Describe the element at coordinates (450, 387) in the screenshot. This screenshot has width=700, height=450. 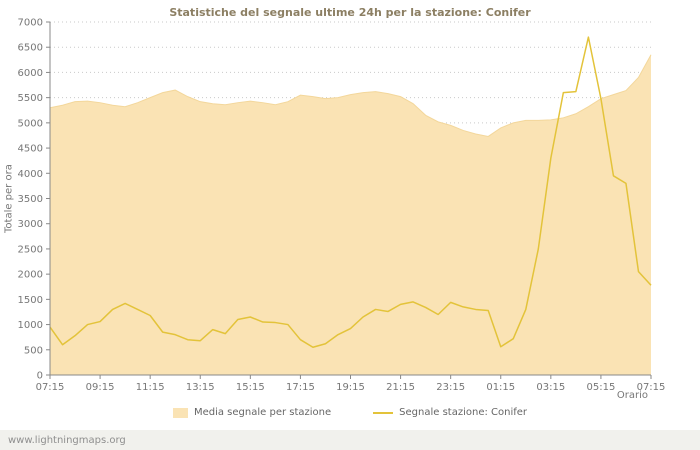
I see `x-tick-label: 23:15` at that location.